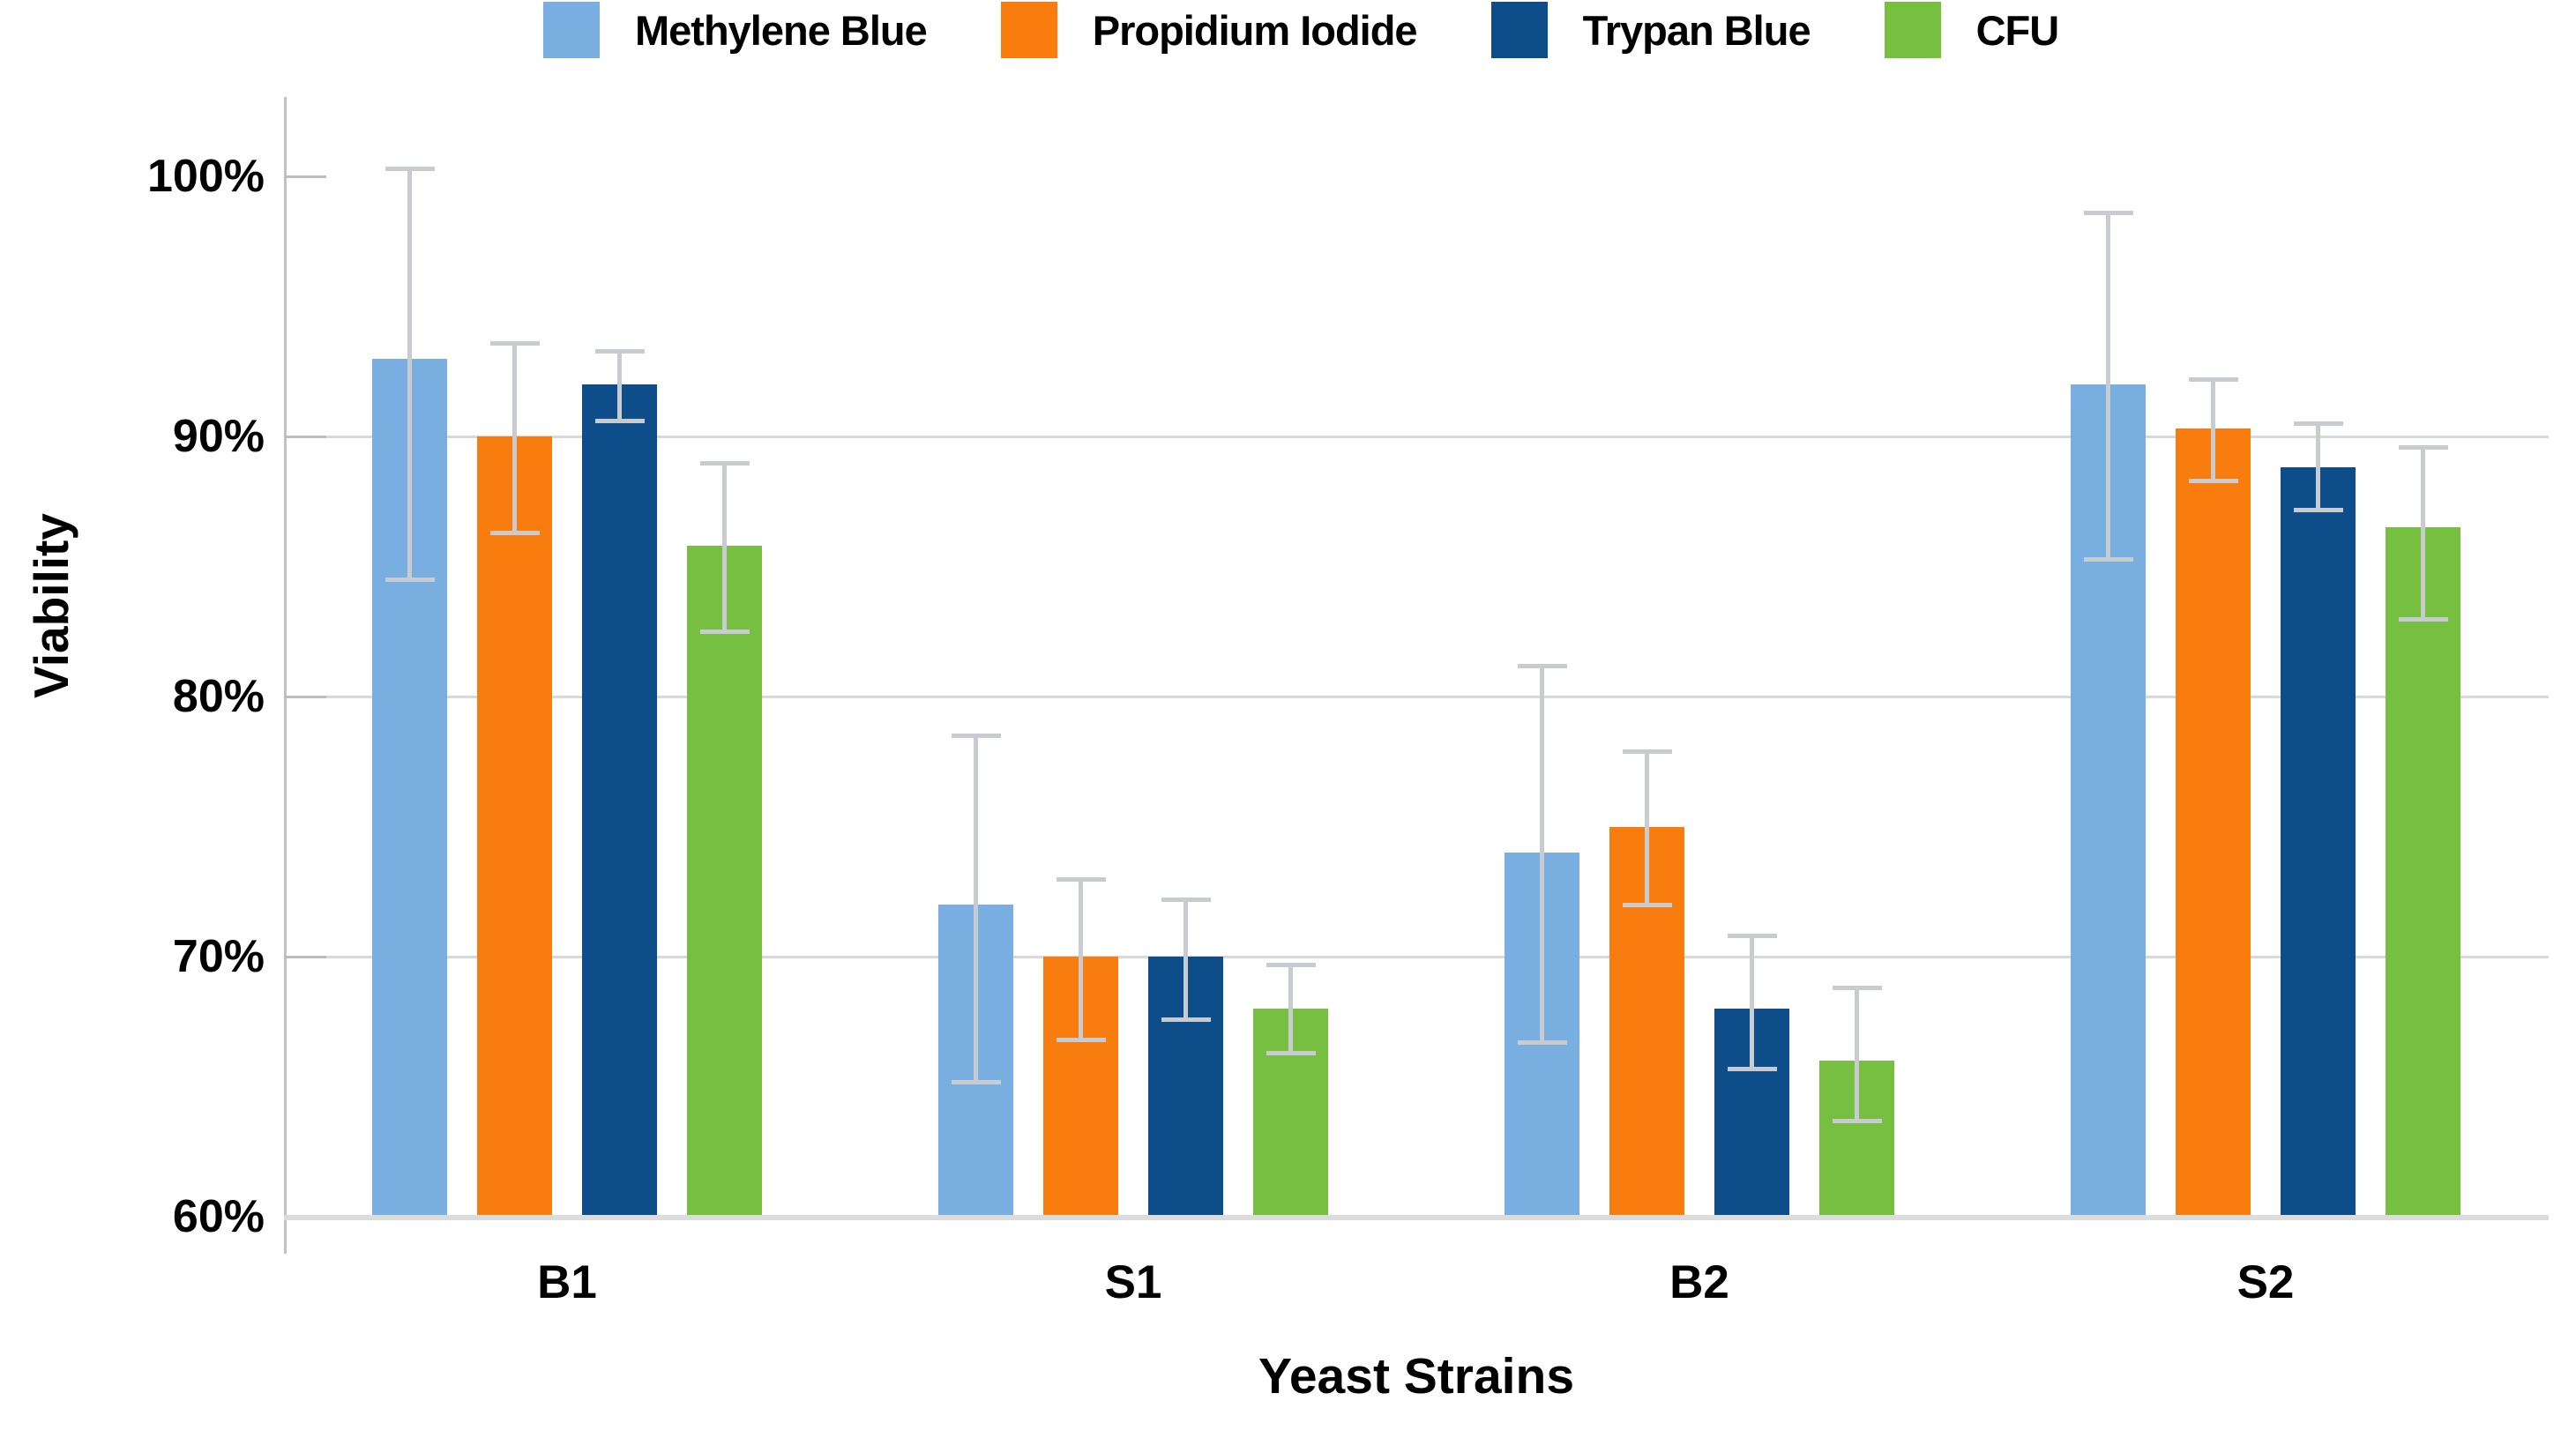 Image resolution: width=2576 pixels, height=1438 pixels. What do you see at coordinates (724, 881) in the screenshot?
I see `bar-B1-cfu` at bounding box center [724, 881].